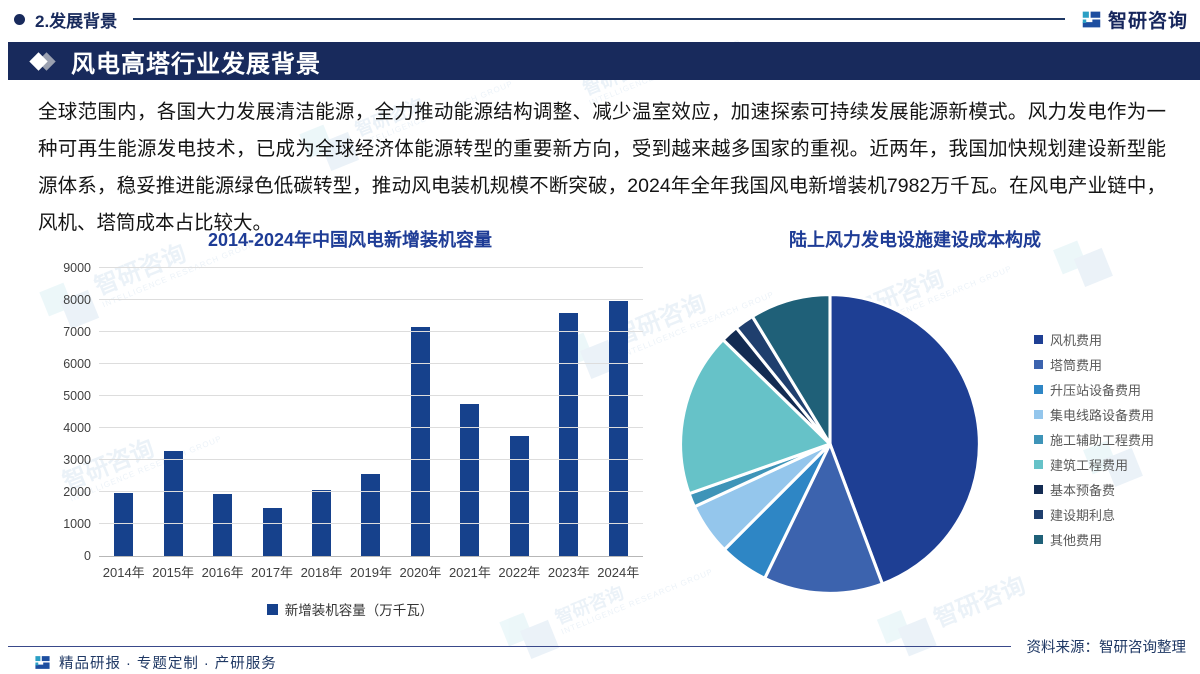 The image size is (1200, 674). What do you see at coordinates (321, 572) in the screenshot?
I see `x-axis-label: 2018年` at bounding box center [321, 572].